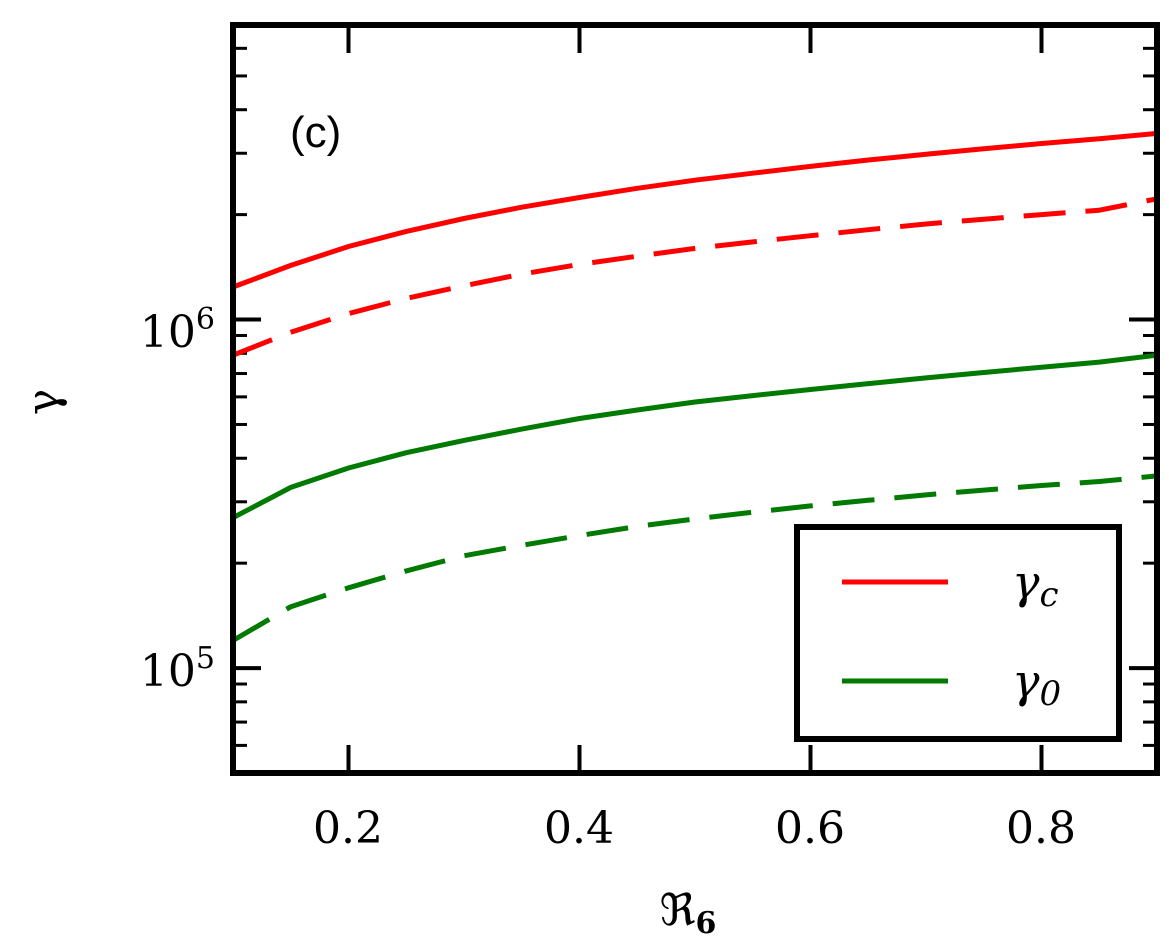 The image size is (1169, 944). I want to click on y-axis-title: γ, so click(43, 402).